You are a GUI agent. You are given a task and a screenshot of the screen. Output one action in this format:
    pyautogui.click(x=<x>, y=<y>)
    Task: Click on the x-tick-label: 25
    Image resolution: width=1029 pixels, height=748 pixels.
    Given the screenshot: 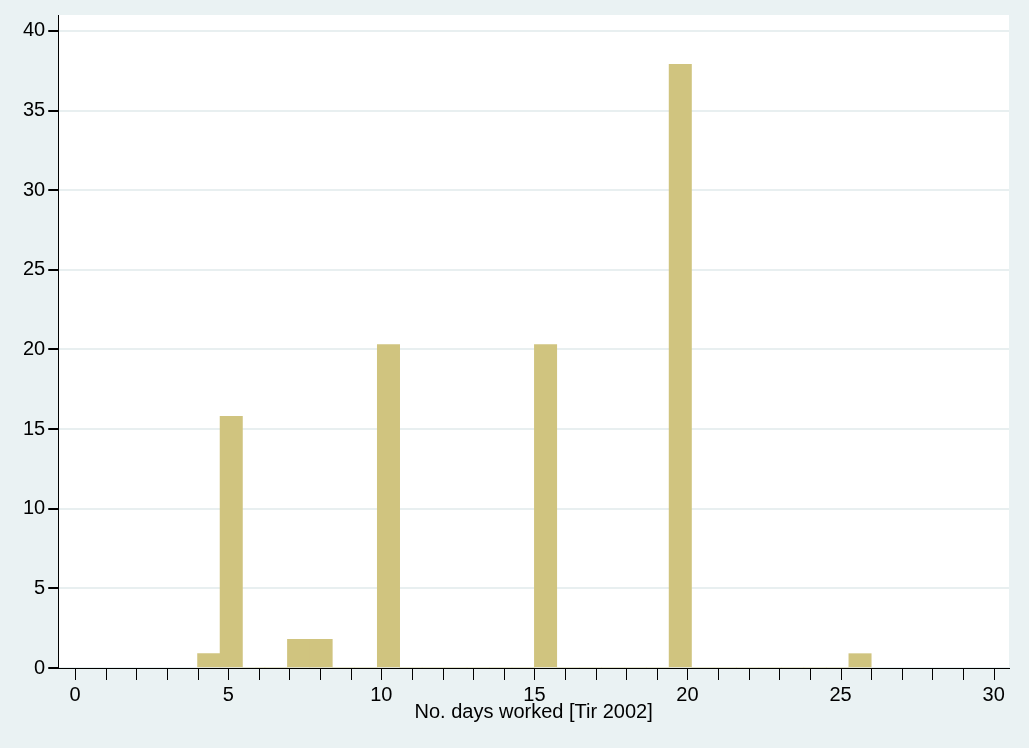 What is the action you would take?
    pyautogui.click(x=840, y=693)
    